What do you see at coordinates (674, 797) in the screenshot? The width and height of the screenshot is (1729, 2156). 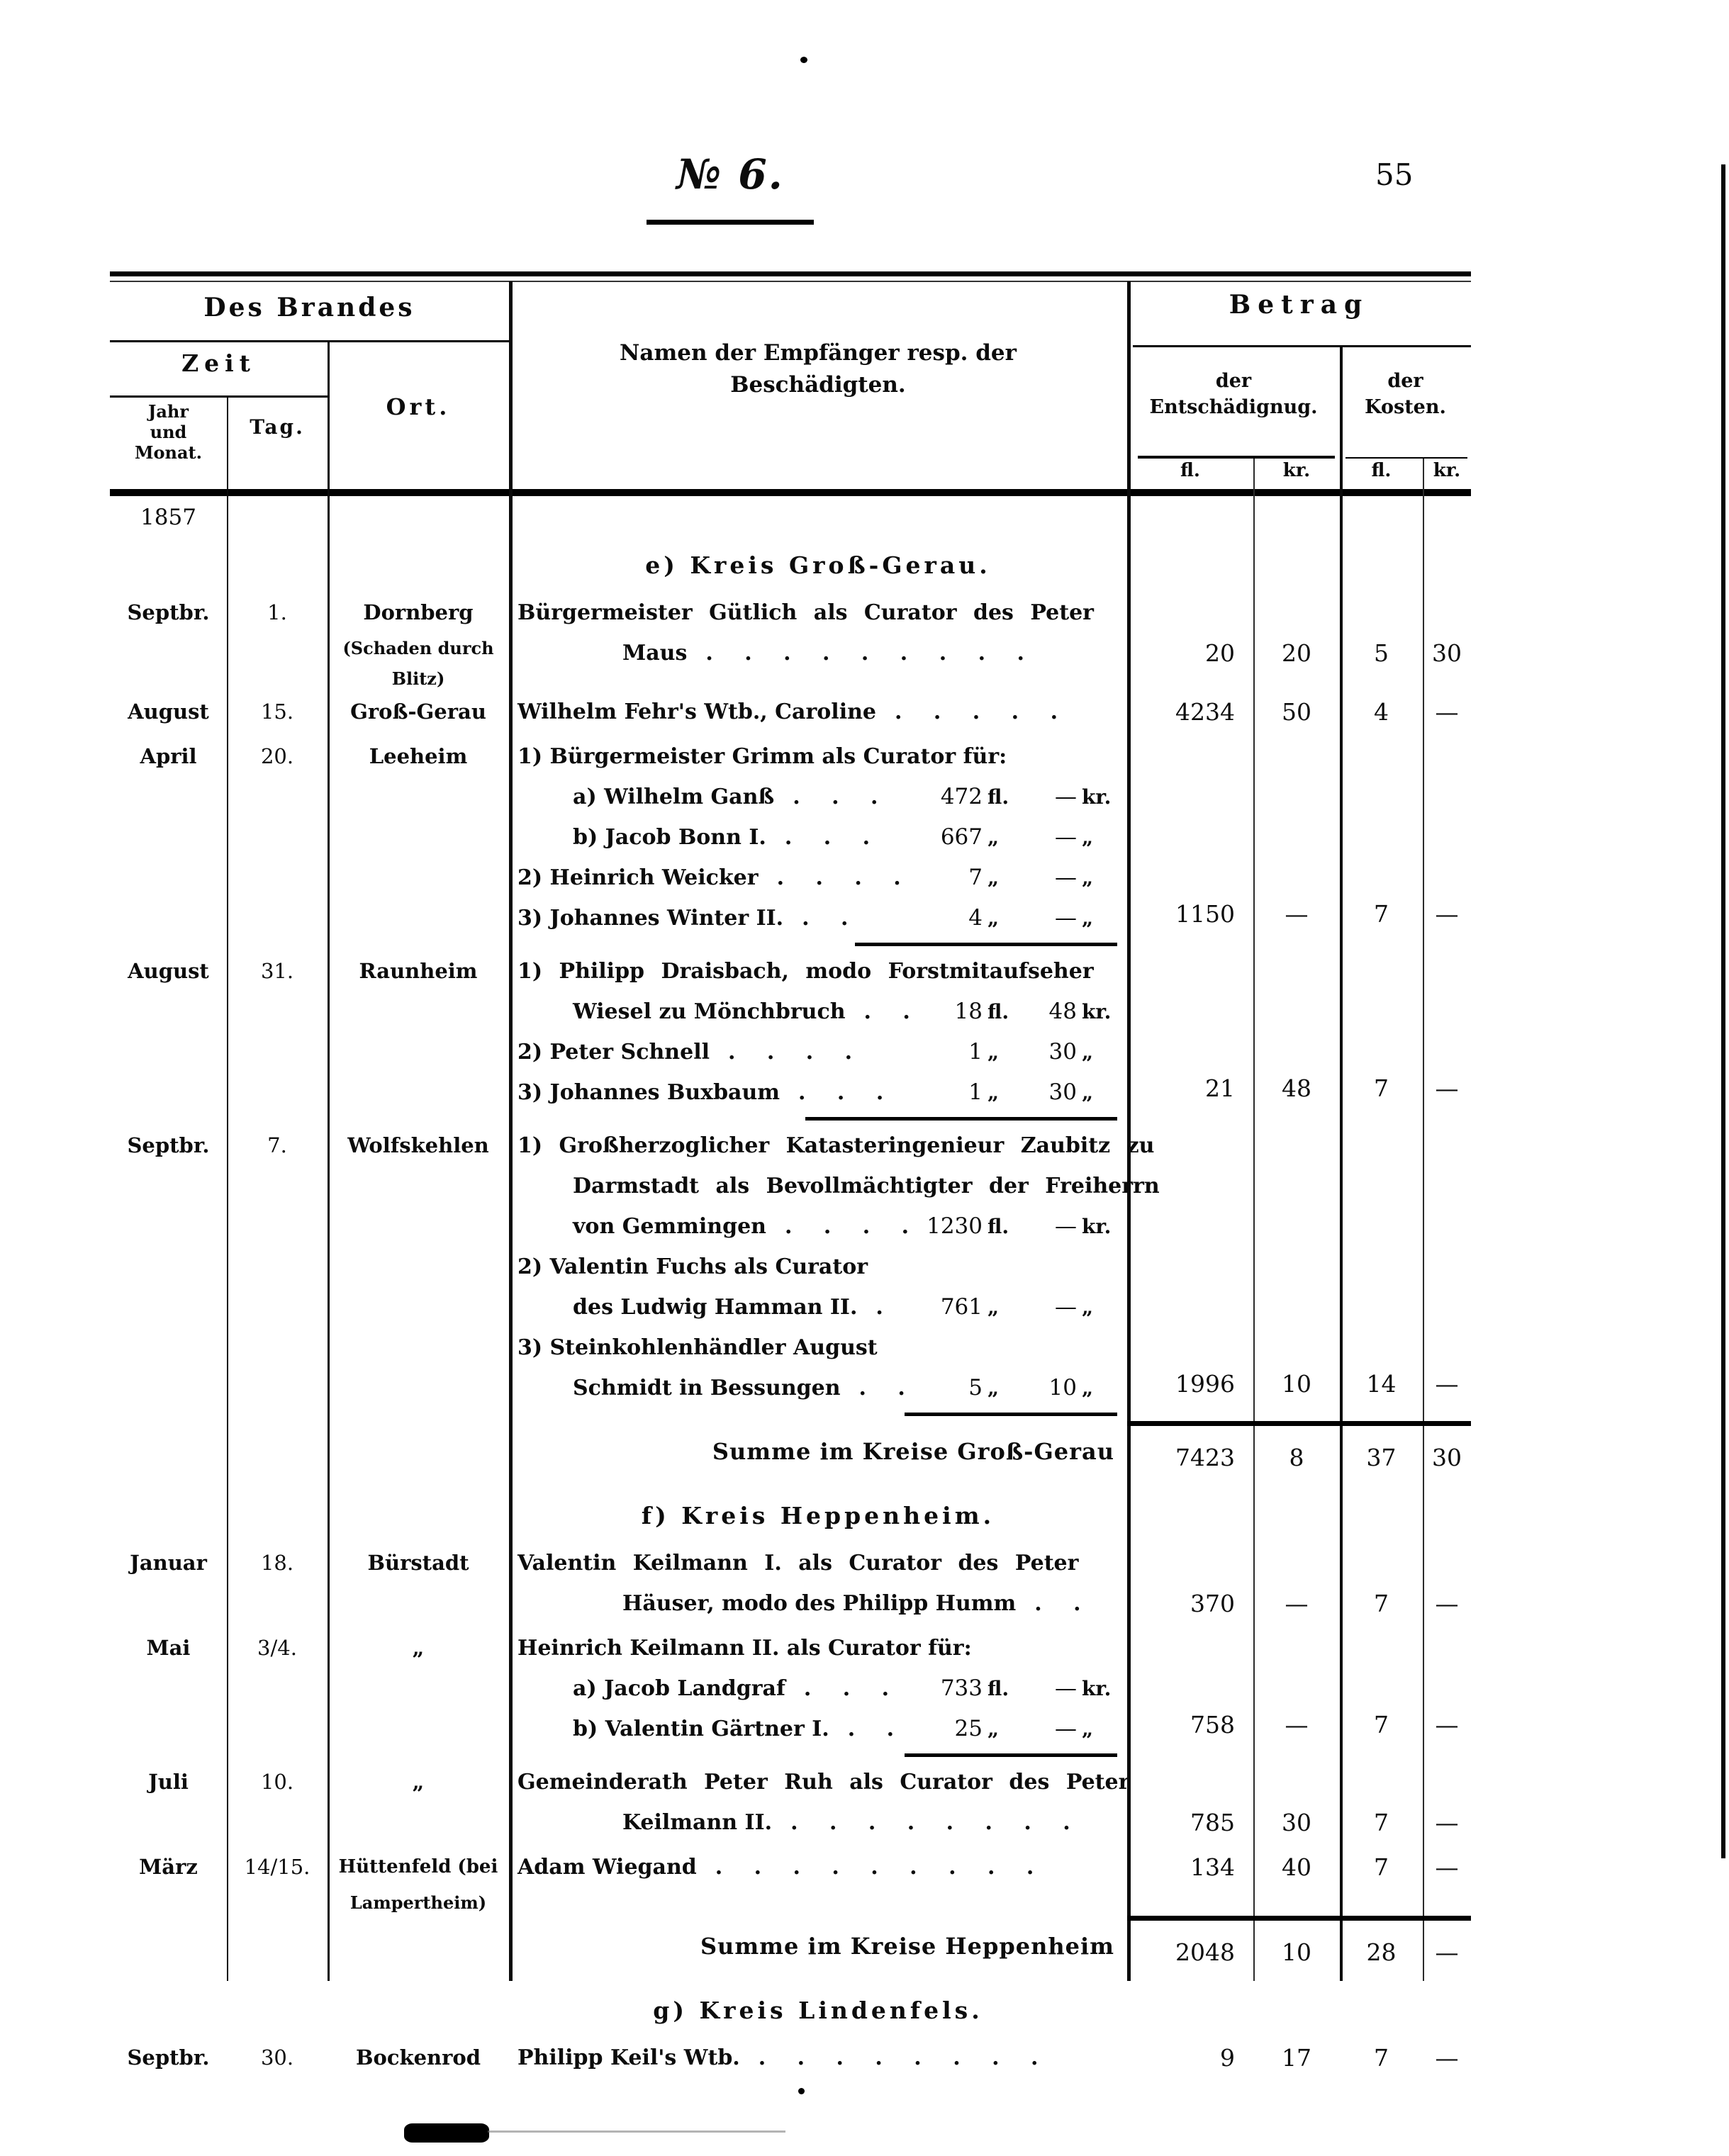 I see `entry-text: a) Wilhelm Ganß` at bounding box center [674, 797].